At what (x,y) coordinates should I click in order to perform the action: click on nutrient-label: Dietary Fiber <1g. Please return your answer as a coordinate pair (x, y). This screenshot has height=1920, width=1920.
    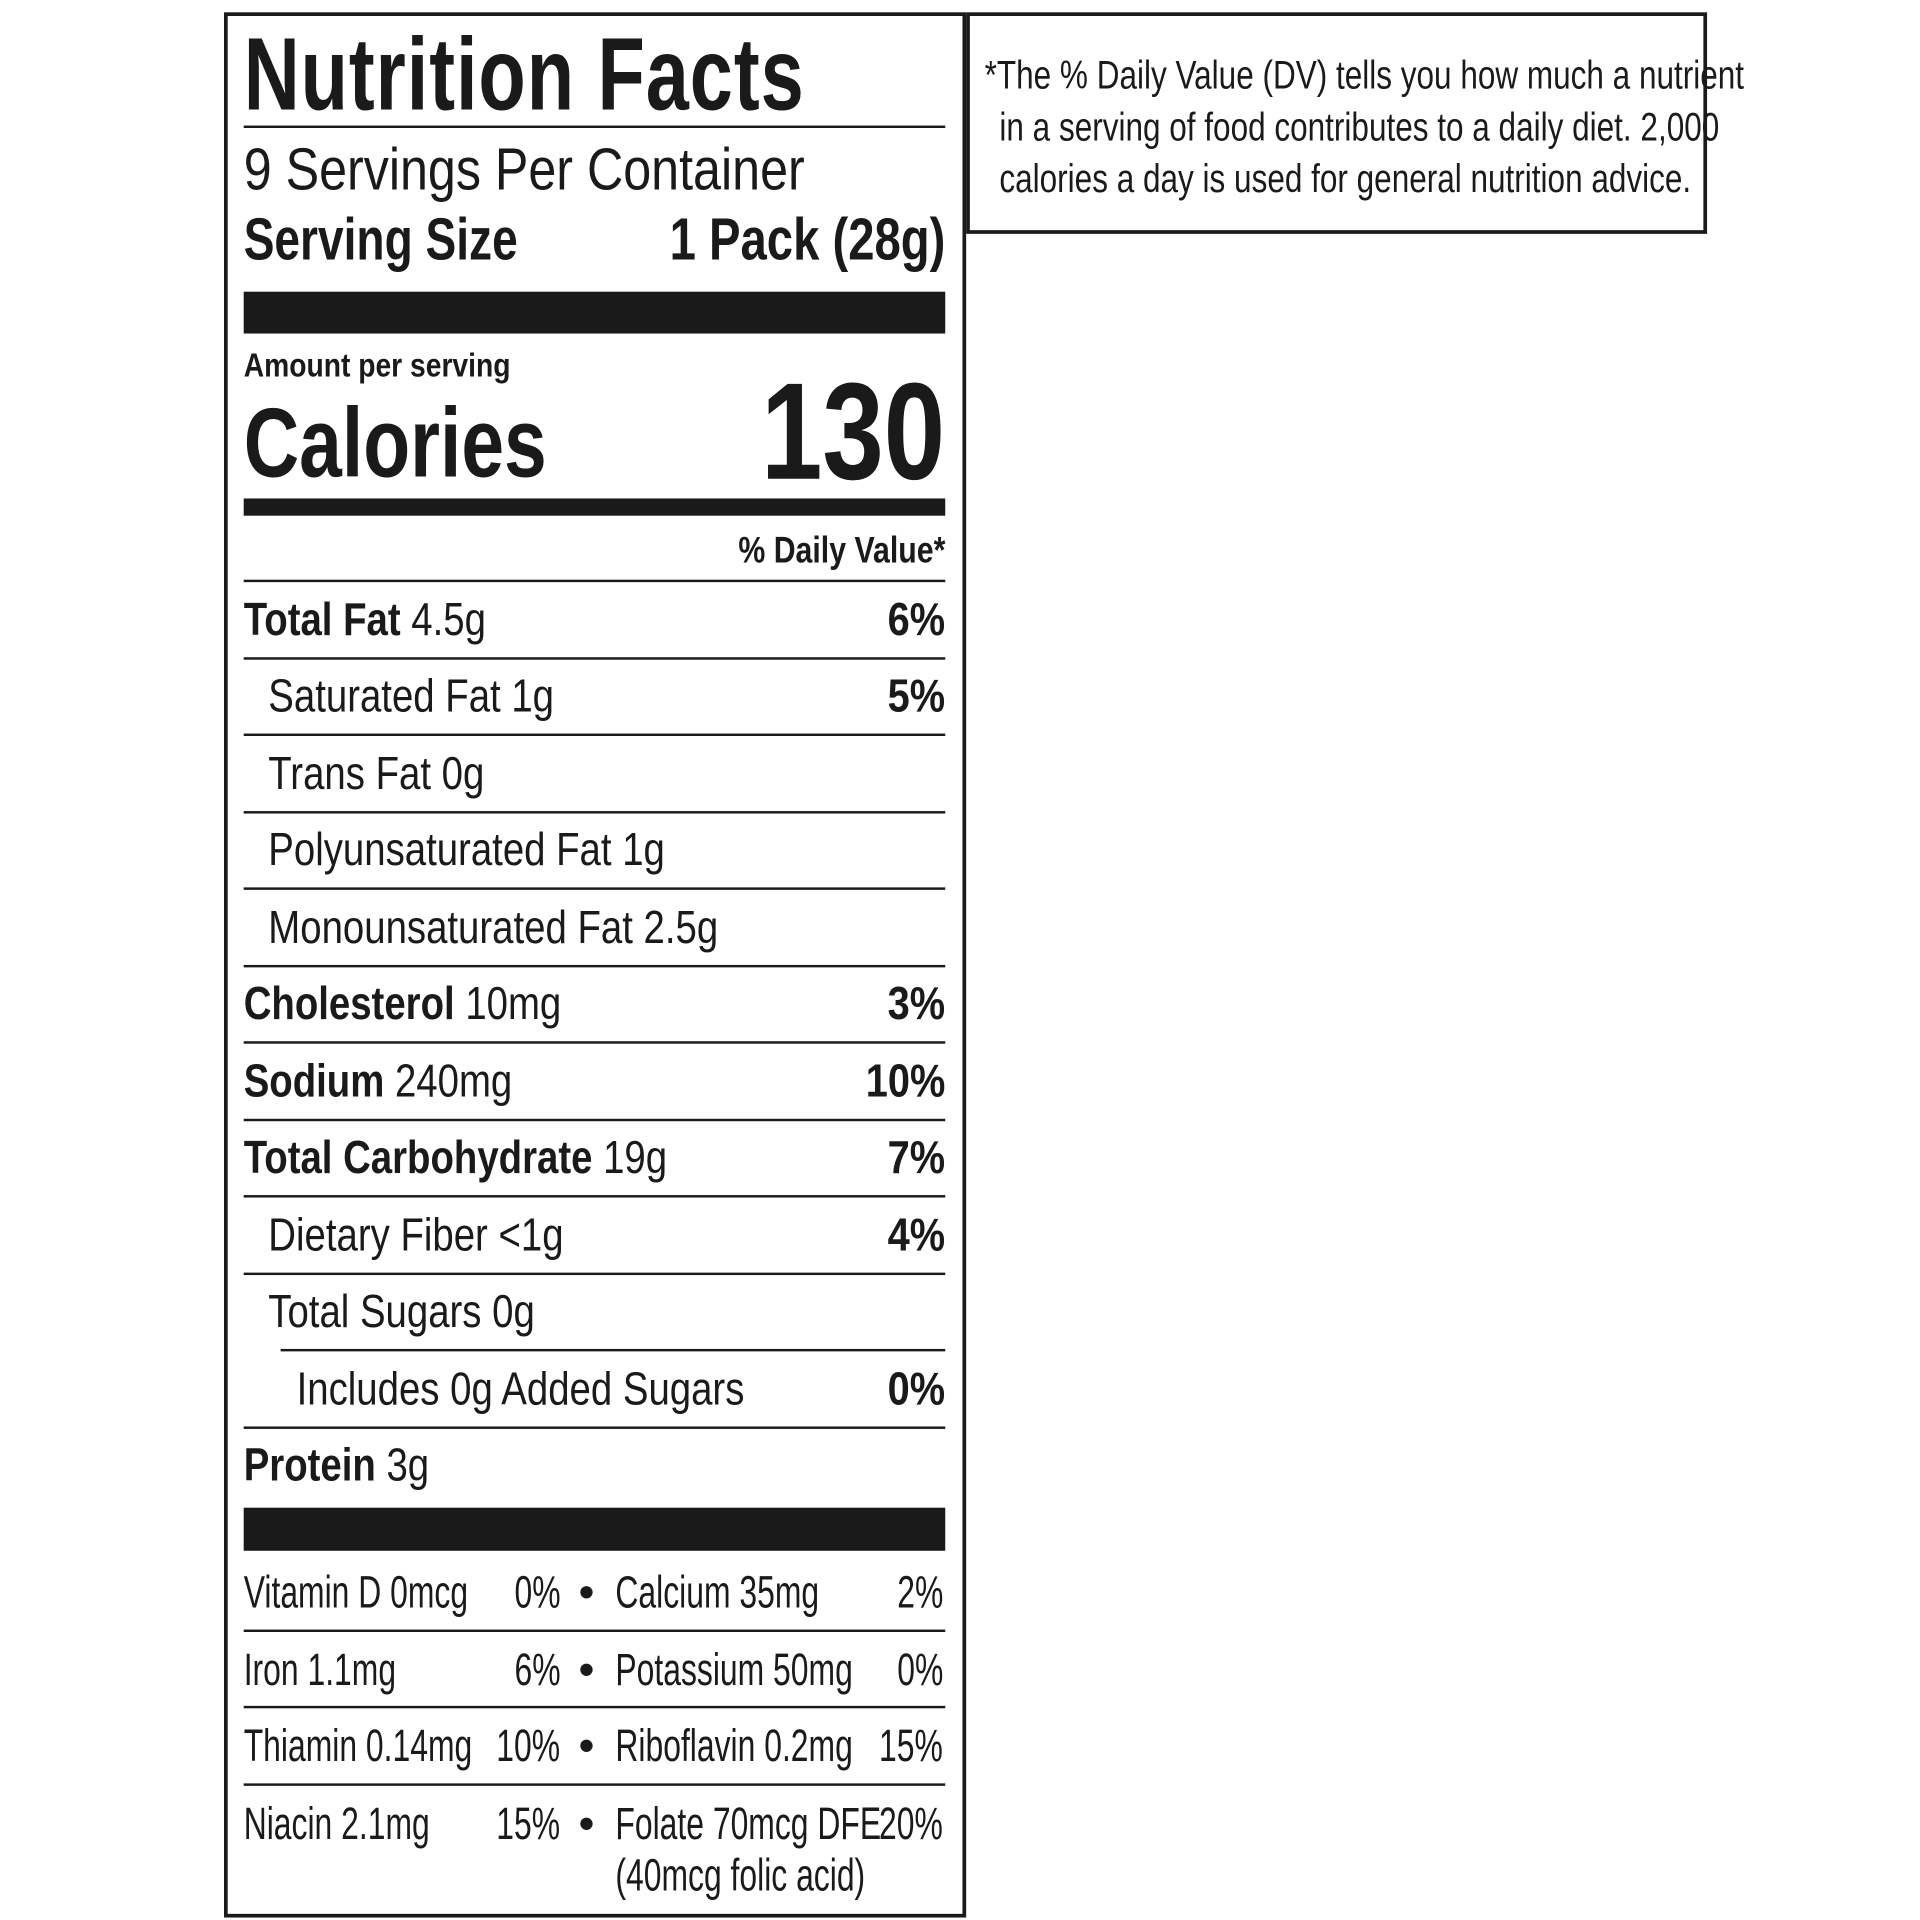
    Looking at the image, I should click on (436, 1235).